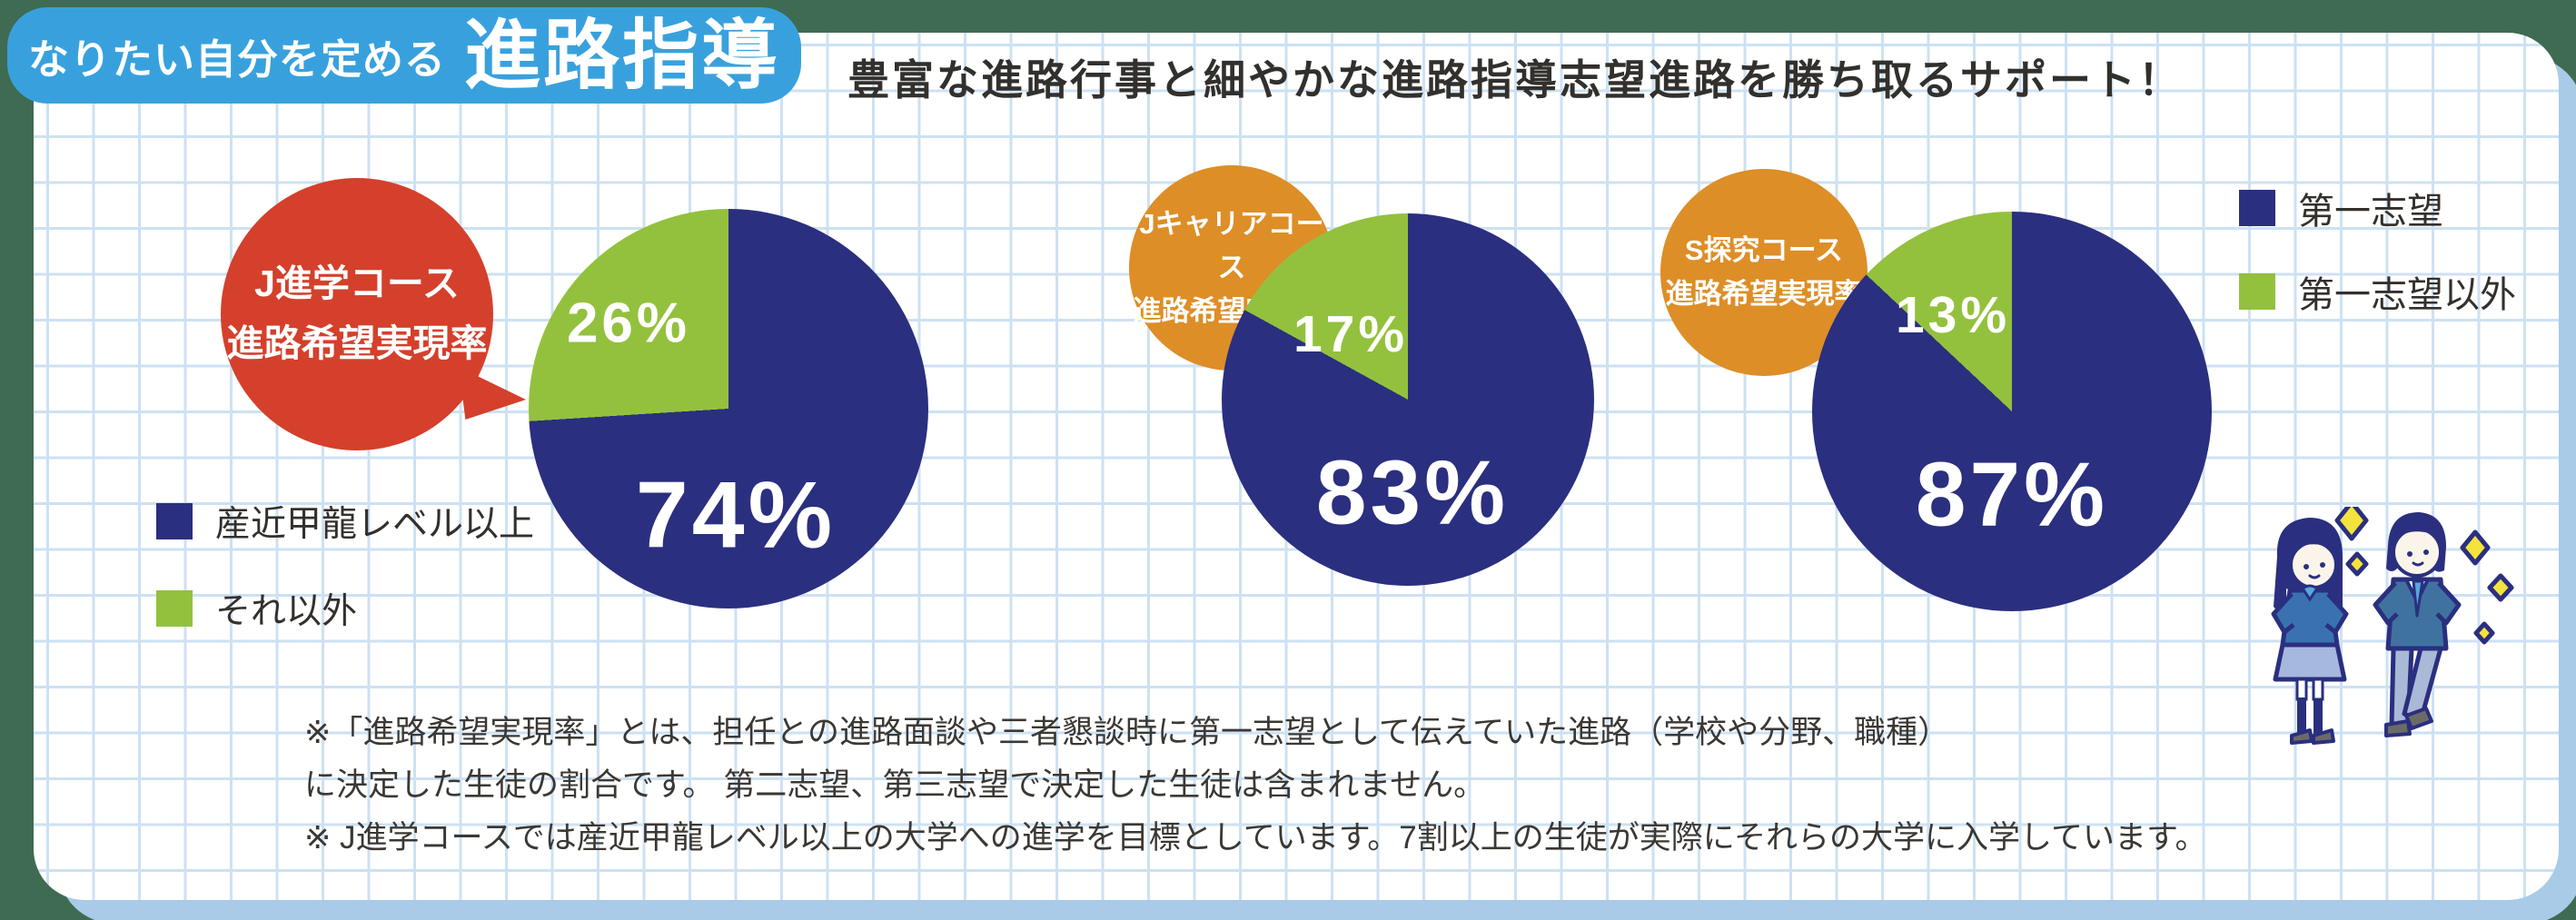  Describe the element at coordinates (2377, 250) in the screenshot. I see `legend-right: 第一志望 第一志望以外` at that location.